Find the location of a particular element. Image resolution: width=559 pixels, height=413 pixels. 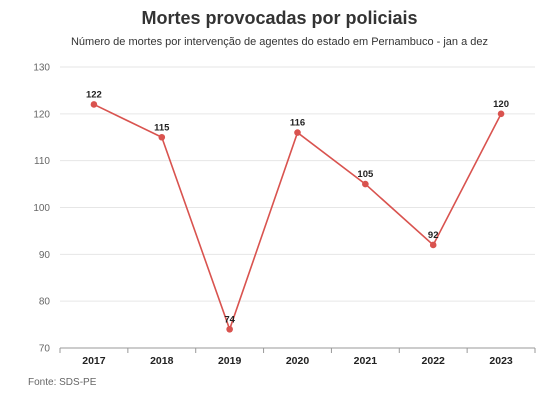

y-tick-label: 120 is located at coordinates (41, 114).